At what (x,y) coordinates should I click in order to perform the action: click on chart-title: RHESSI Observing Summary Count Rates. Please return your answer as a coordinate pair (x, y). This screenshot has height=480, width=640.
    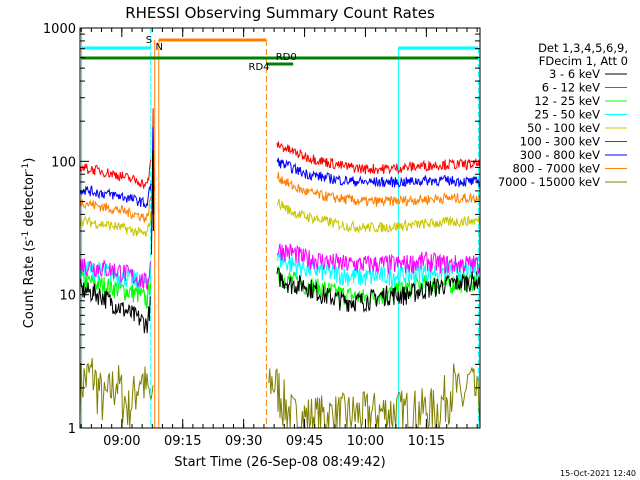
    Looking at the image, I should click on (280, 13).